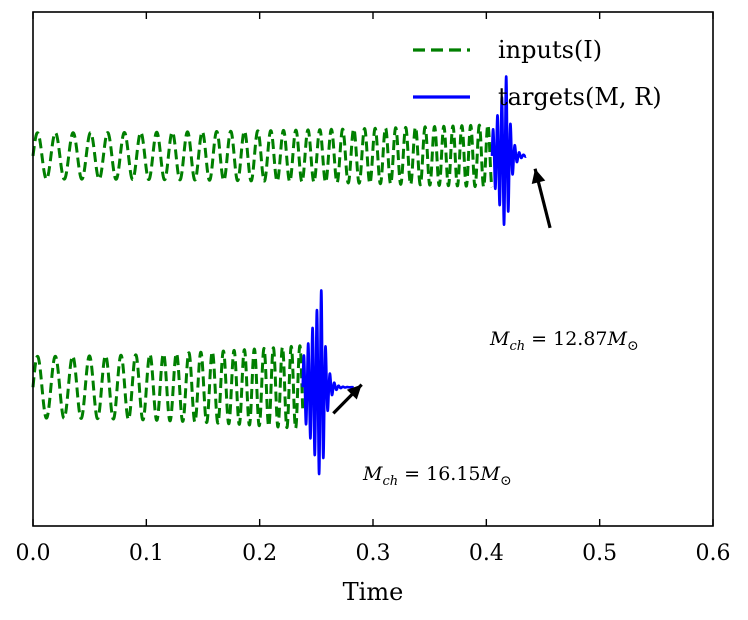 This screenshot has height=620, width=748. What do you see at coordinates (509, 150) in the screenshot?
I see `series-upper-targets` at bounding box center [509, 150].